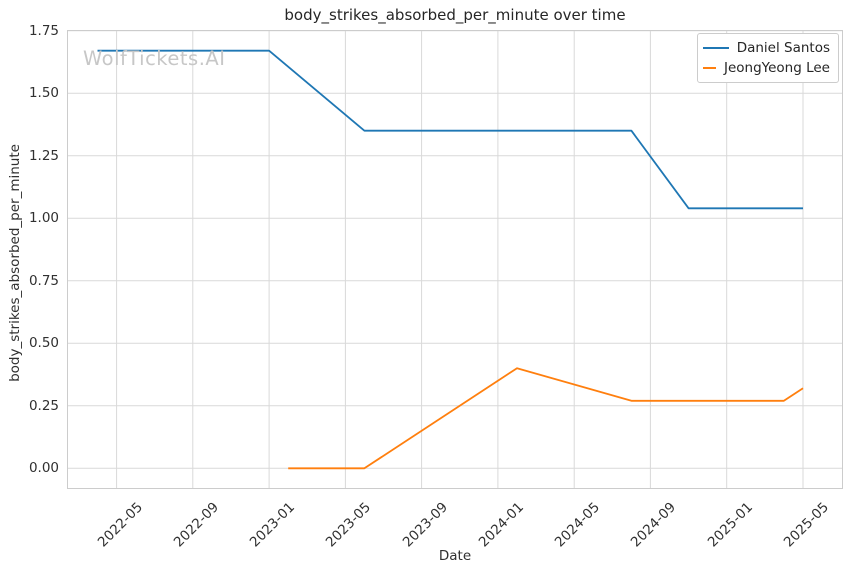 The width and height of the screenshot is (852, 575). What do you see at coordinates (43, 343) in the screenshot?
I see `y-tick-label: 0.50` at bounding box center [43, 343].